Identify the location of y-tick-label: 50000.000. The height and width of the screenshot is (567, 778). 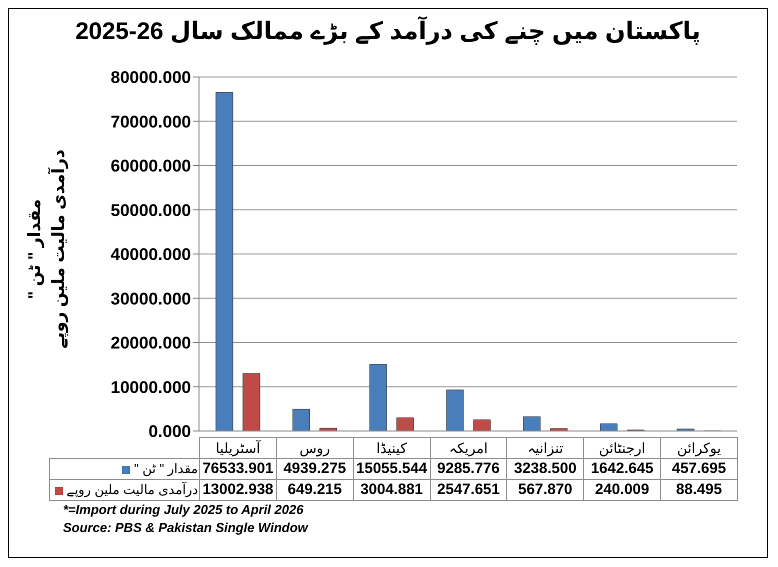
(150, 210).